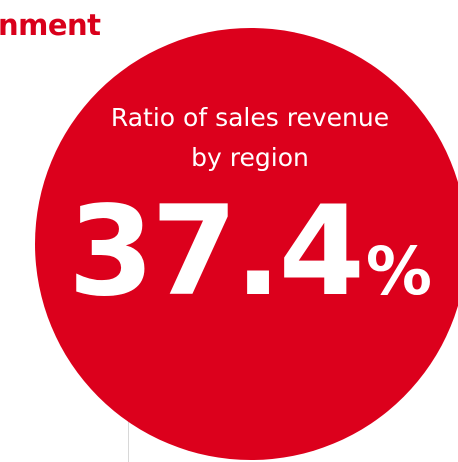 The width and height of the screenshot is (458, 462). I want to click on heading: nment, so click(50, 25).